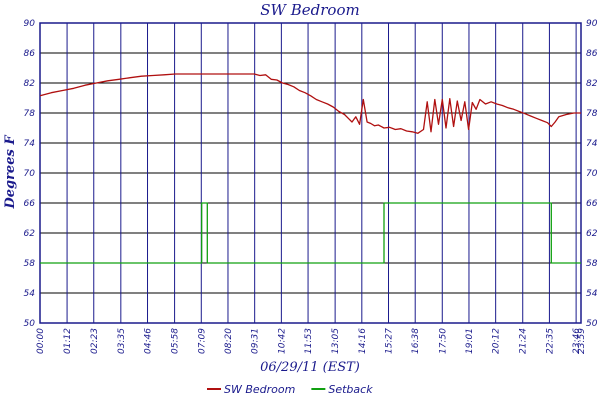 The image size is (600, 400). I want to click on x-tick-label: 23:59, so click(582, 341).